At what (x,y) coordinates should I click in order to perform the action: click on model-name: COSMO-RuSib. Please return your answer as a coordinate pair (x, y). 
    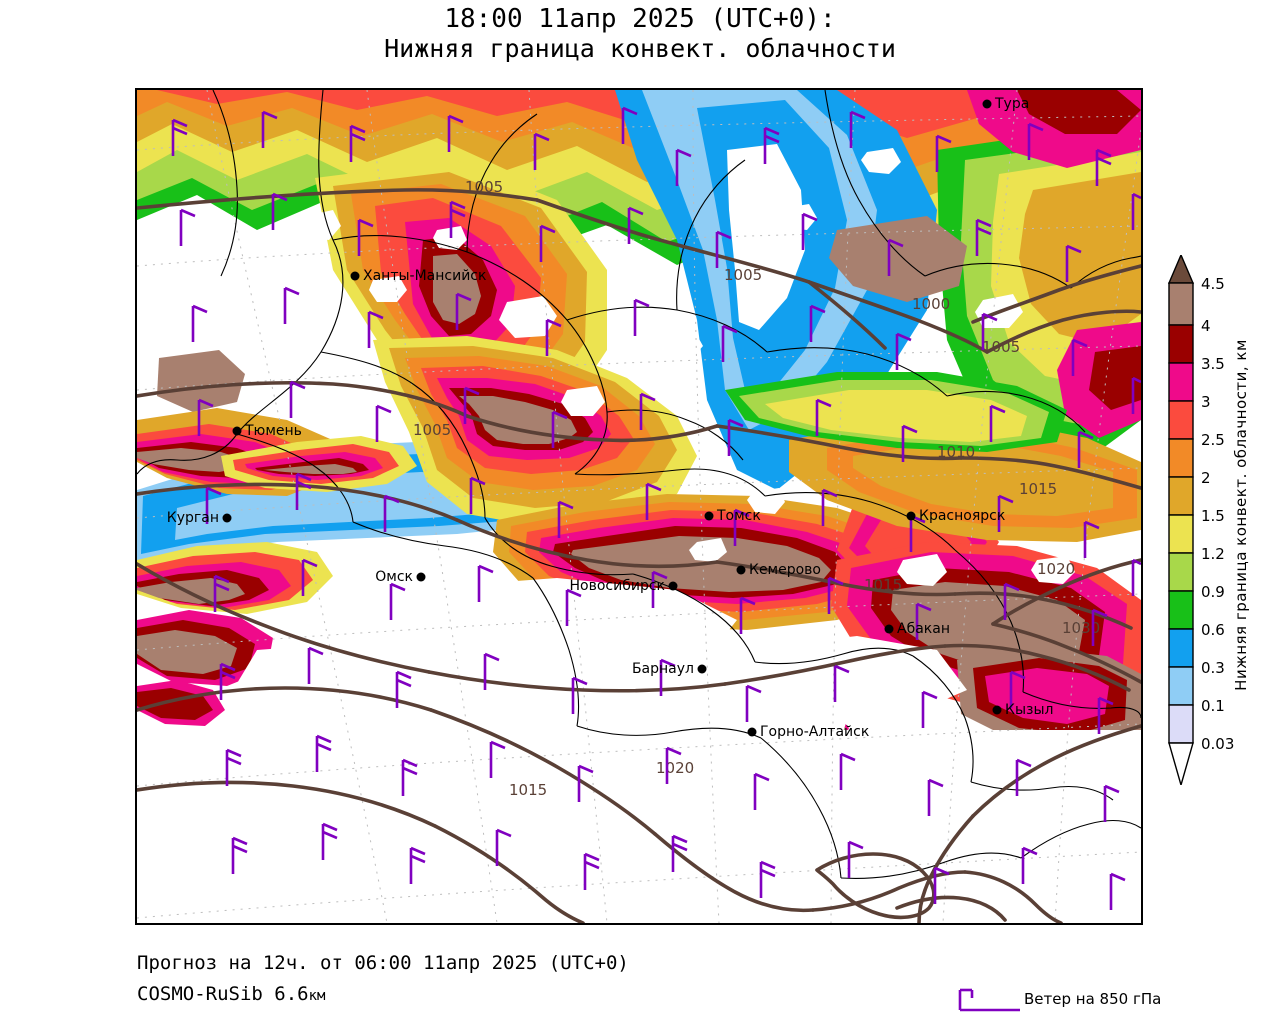
    Looking at the image, I should click on (200, 994).